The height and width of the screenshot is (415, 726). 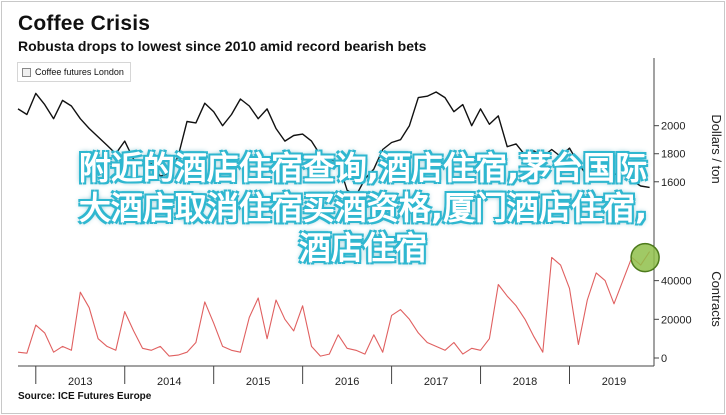 What do you see at coordinates (664, 359) in the screenshot?
I see `y-lower-tick-label: 0` at bounding box center [664, 359].